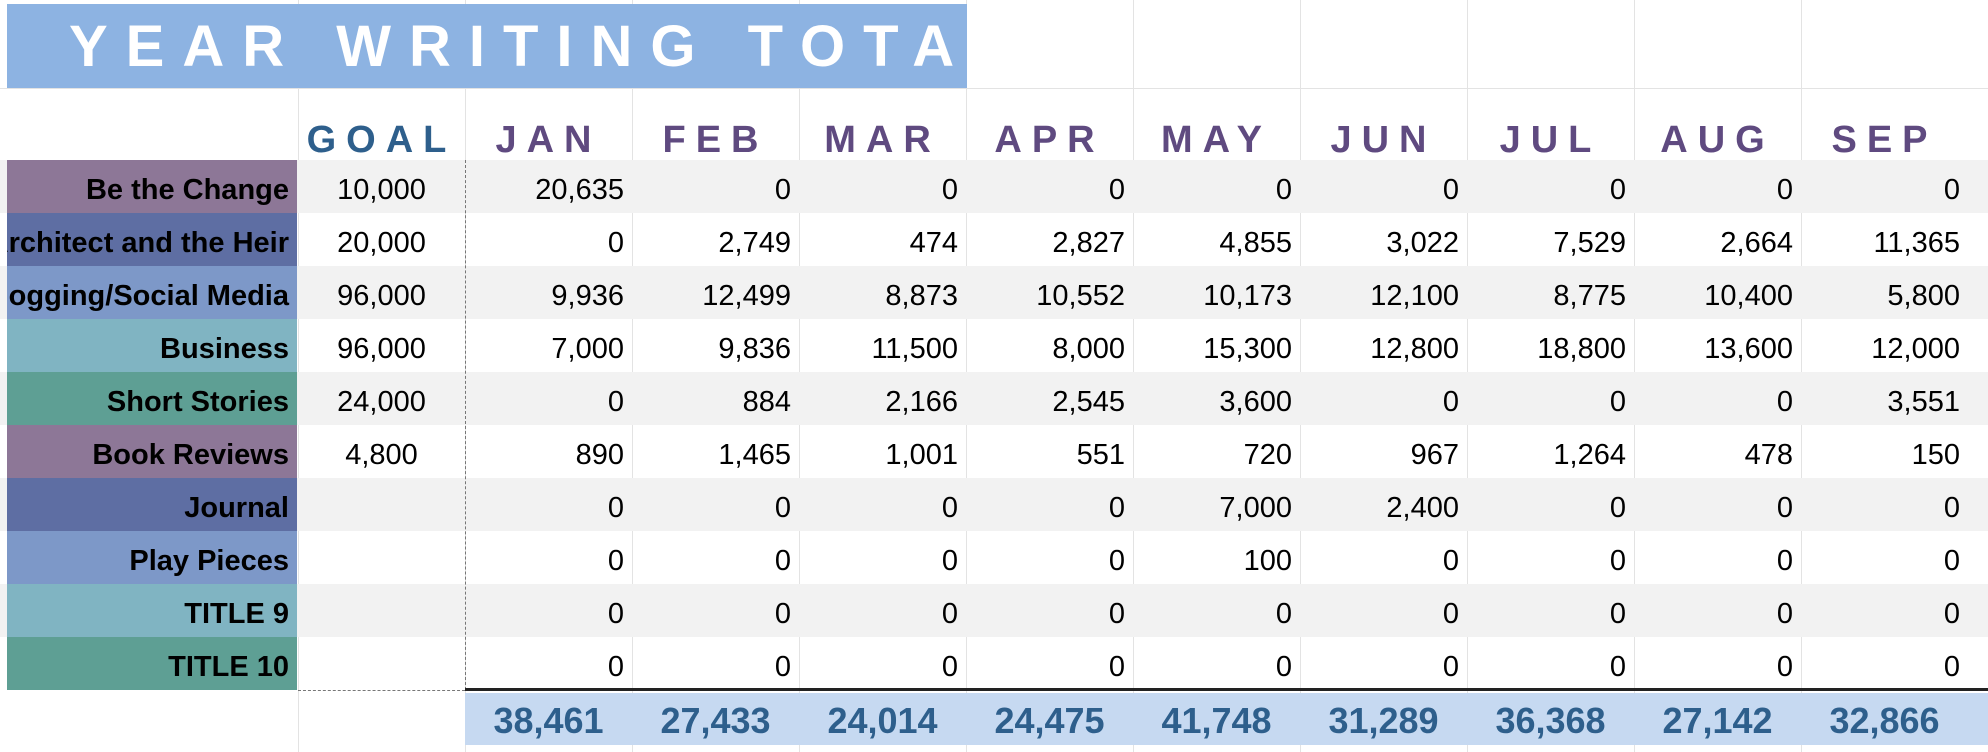  What do you see at coordinates (1247, 349) in the screenshot?
I see `month-value-cell: 15,300` at bounding box center [1247, 349].